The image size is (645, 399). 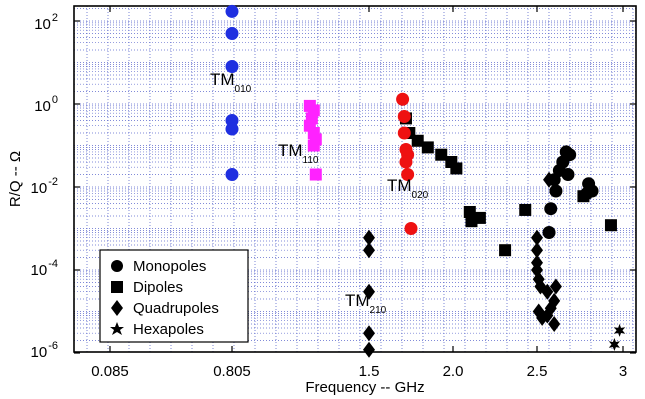 What do you see at coordinates (168, 329) in the screenshot?
I see `legend-label: Hexapoles` at bounding box center [168, 329].